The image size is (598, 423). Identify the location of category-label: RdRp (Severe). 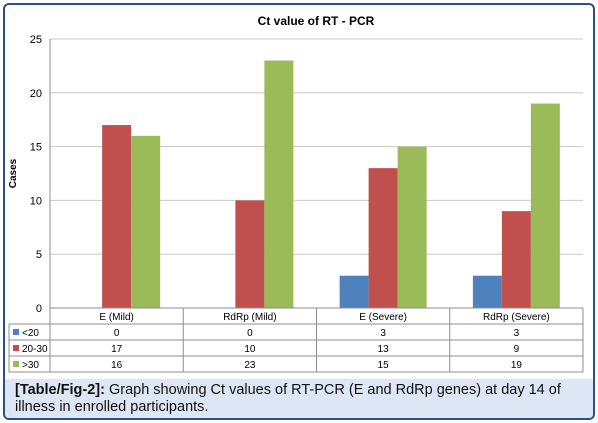
(516, 317).